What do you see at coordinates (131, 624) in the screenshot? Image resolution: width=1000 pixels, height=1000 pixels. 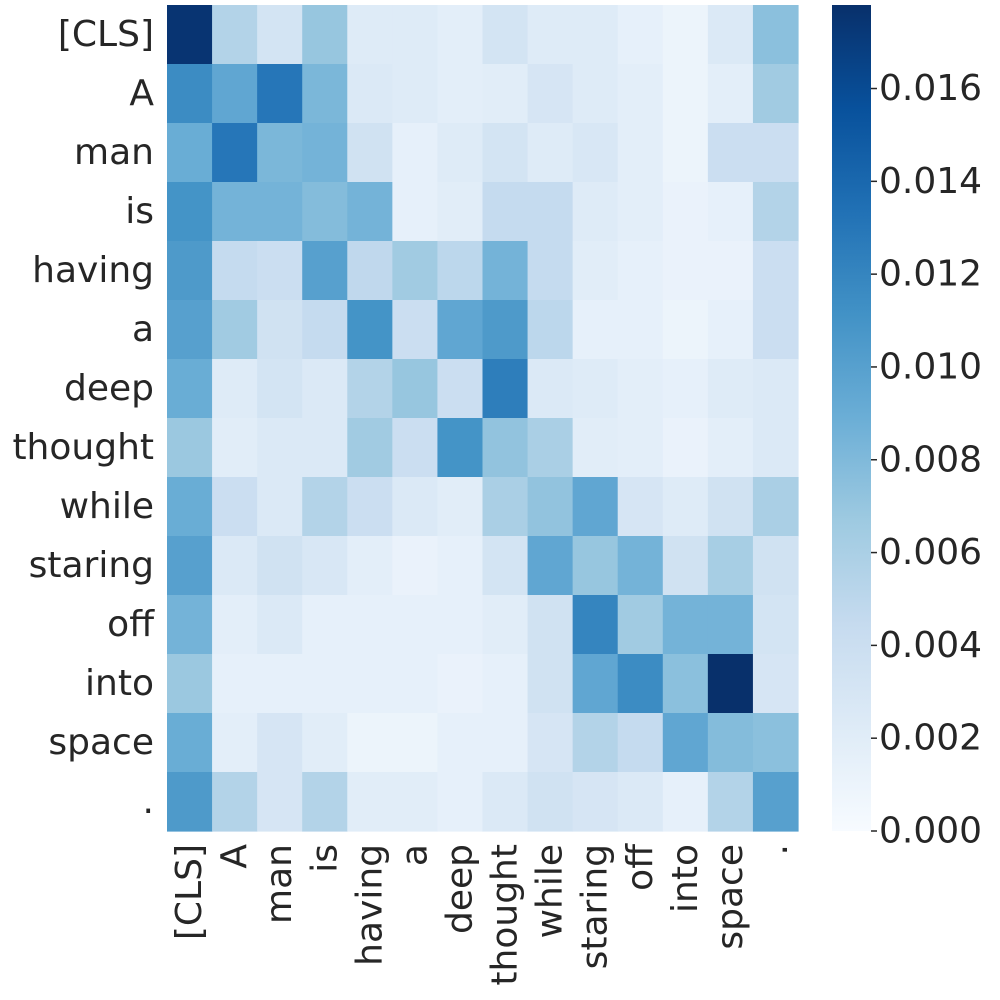 I see `y-tick-label: off` at bounding box center [131, 624].